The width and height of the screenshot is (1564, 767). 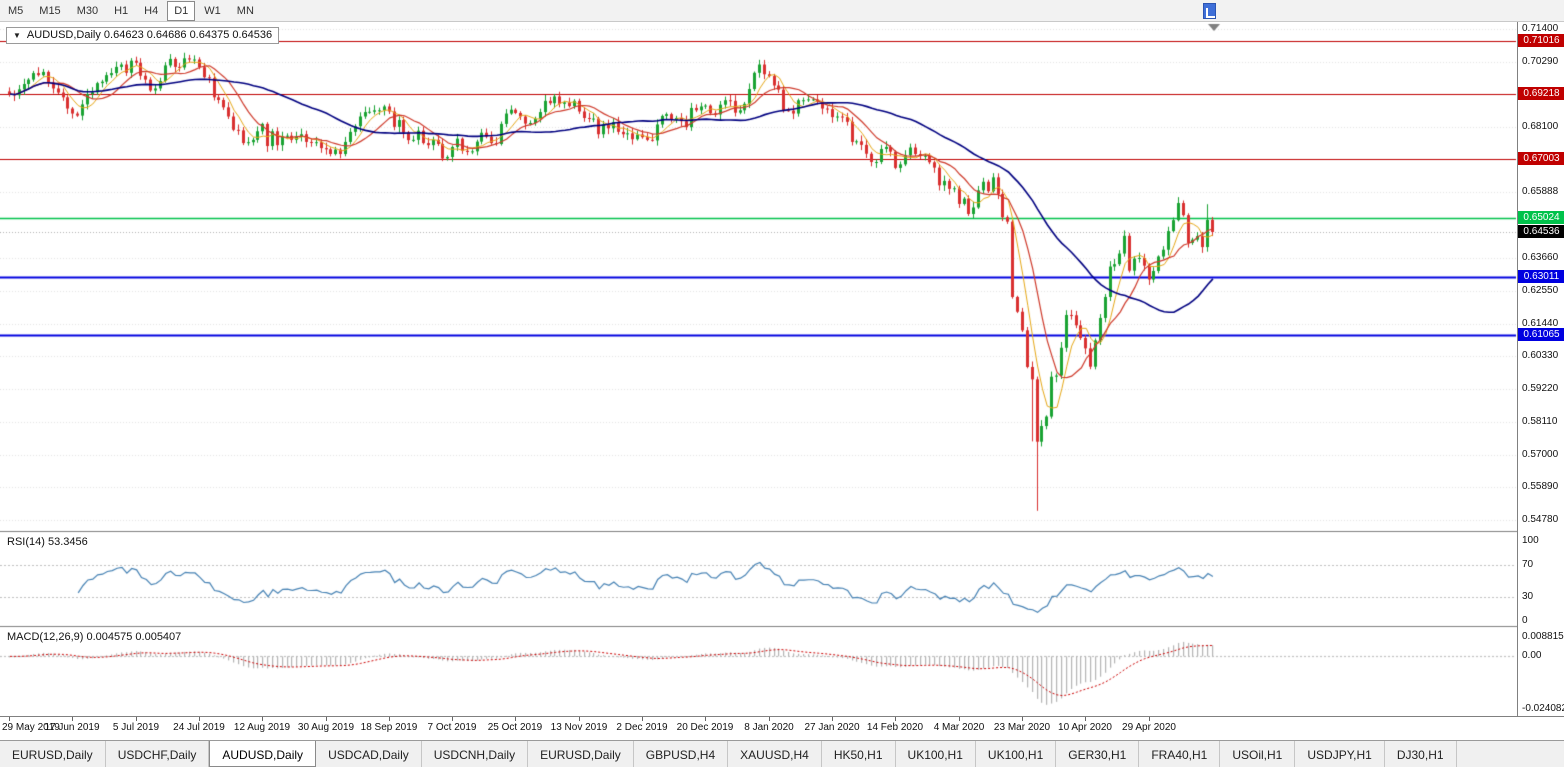 What do you see at coordinates (1540, 519) in the screenshot?
I see `price-scale-label: 0.54780` at bounding box center [1540, 519].